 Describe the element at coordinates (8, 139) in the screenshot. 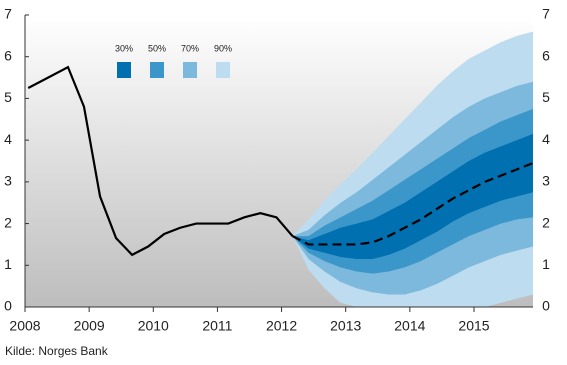

I see `y-tick-label: 4` at that location.